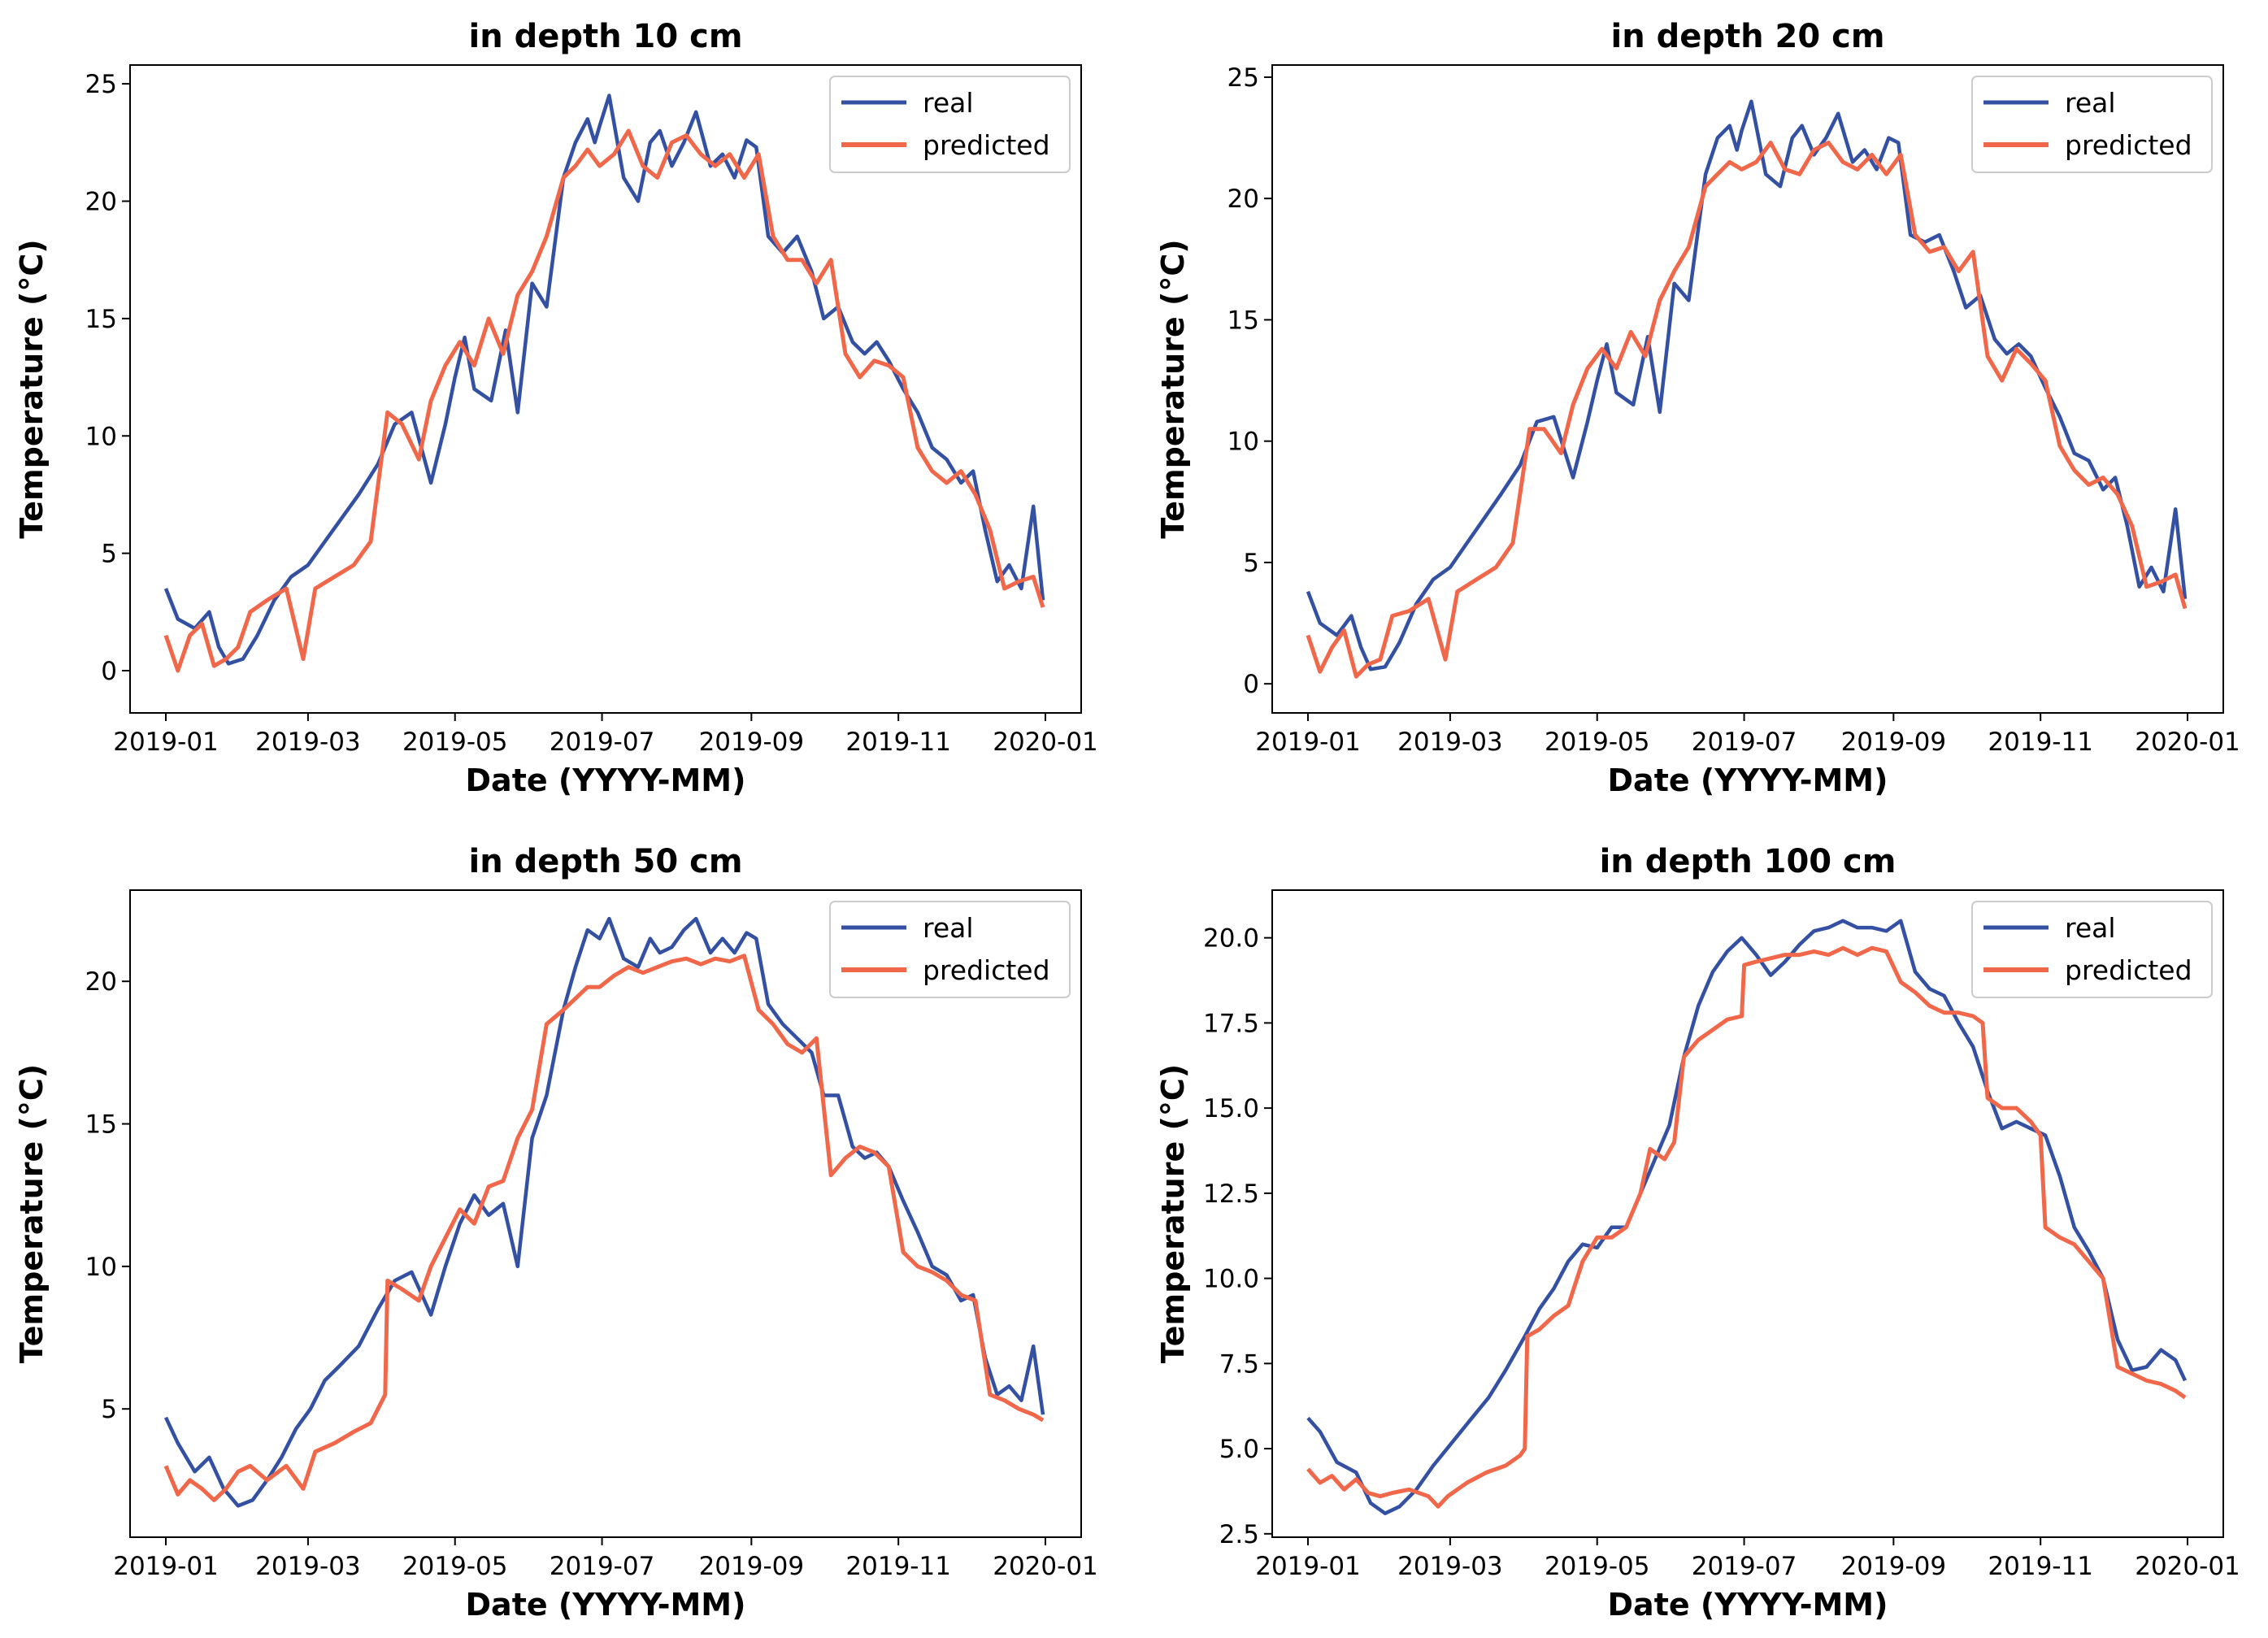 This screenshot has height=1638, width=2268. I want to click on y-tick-label: 10.0, so click(1231, 1279).